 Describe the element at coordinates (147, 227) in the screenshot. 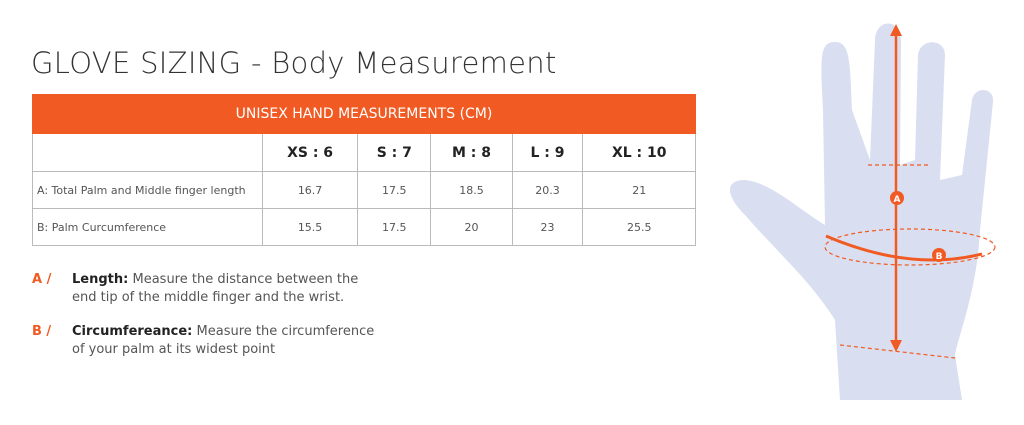

I see `row-label: B: Palm Curcumference` at that location.